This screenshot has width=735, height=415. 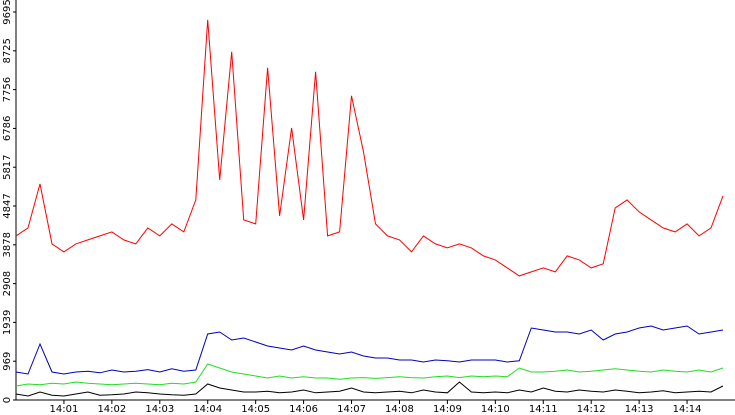 I want to click on y-tick-label: 969, so click(x=7, y=361).